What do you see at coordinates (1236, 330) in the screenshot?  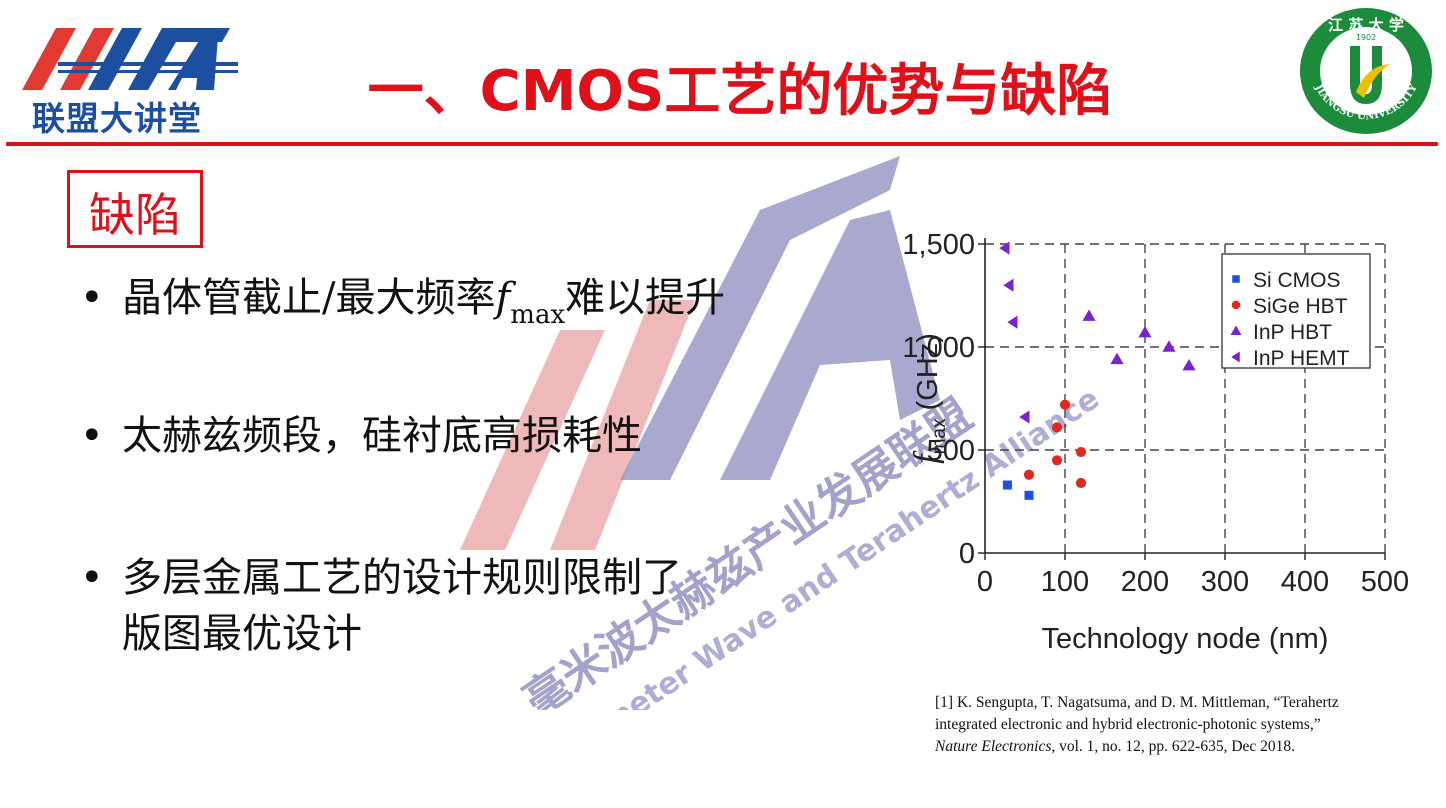 I see `legend-marker-inp-hbt` at bounding box center [1236, 330].